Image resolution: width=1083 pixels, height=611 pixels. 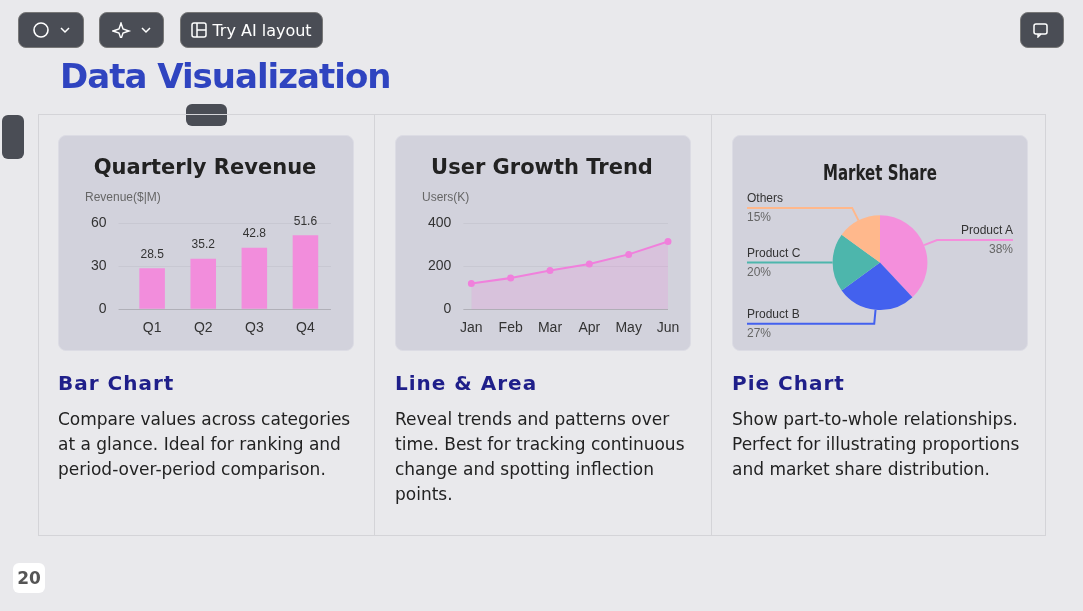 What do you see at coordinates (759, 333) in the screenshot?
I see `data-label: 27%` at bounding box center [759, 333].